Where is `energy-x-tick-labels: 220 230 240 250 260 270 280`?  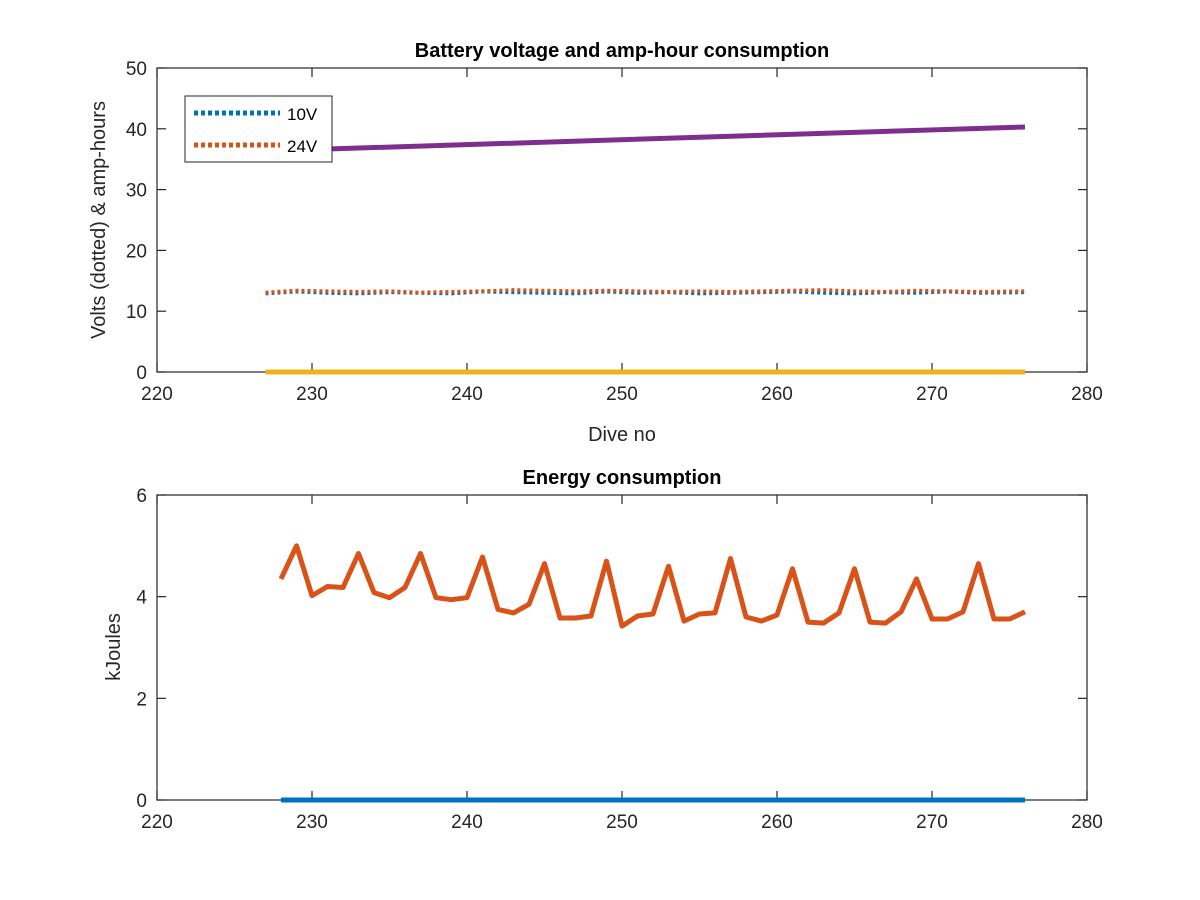 energy-x-tick-labels: 220 230 240 250 260 270 280 is located at coordinates (622, 822).